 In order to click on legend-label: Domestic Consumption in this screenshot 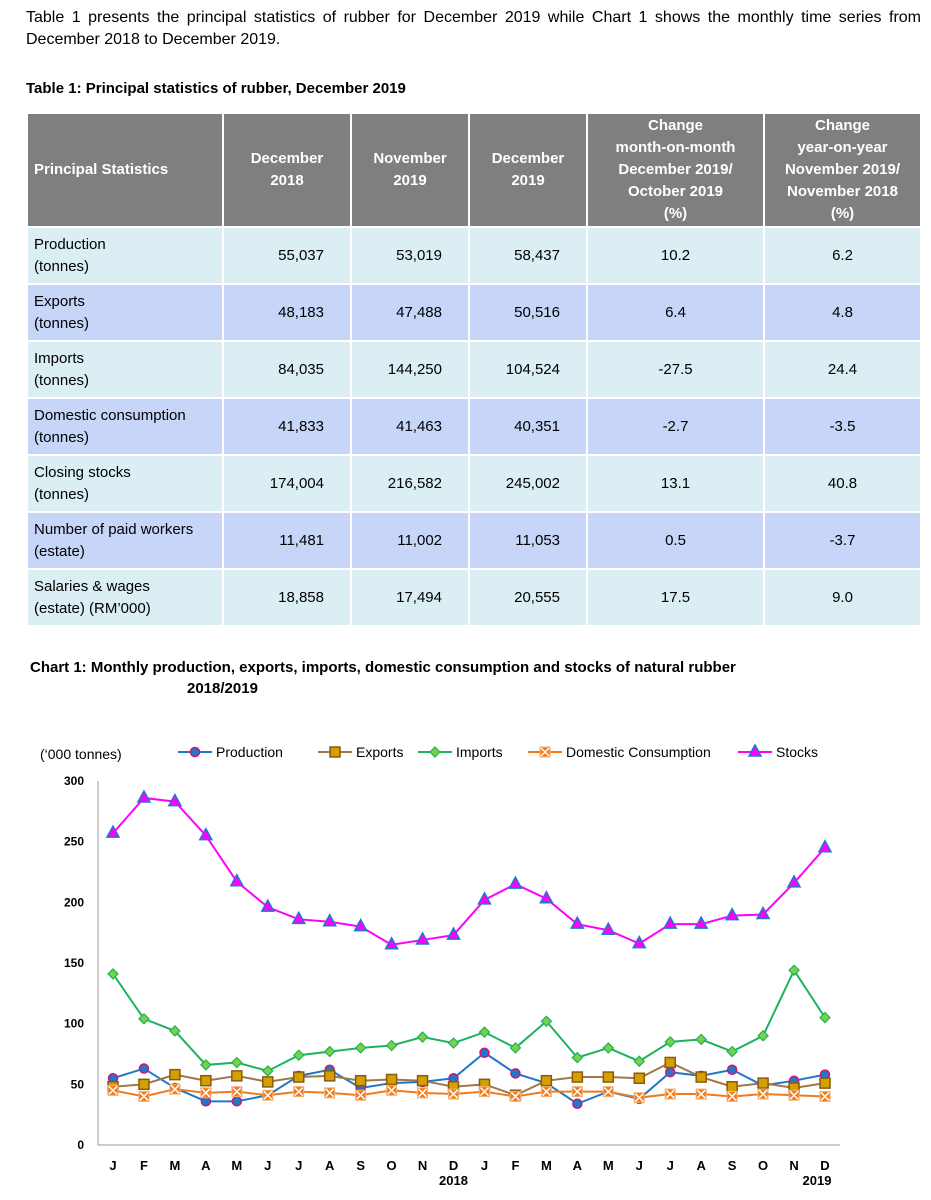, I will do `click(638, 752)`.